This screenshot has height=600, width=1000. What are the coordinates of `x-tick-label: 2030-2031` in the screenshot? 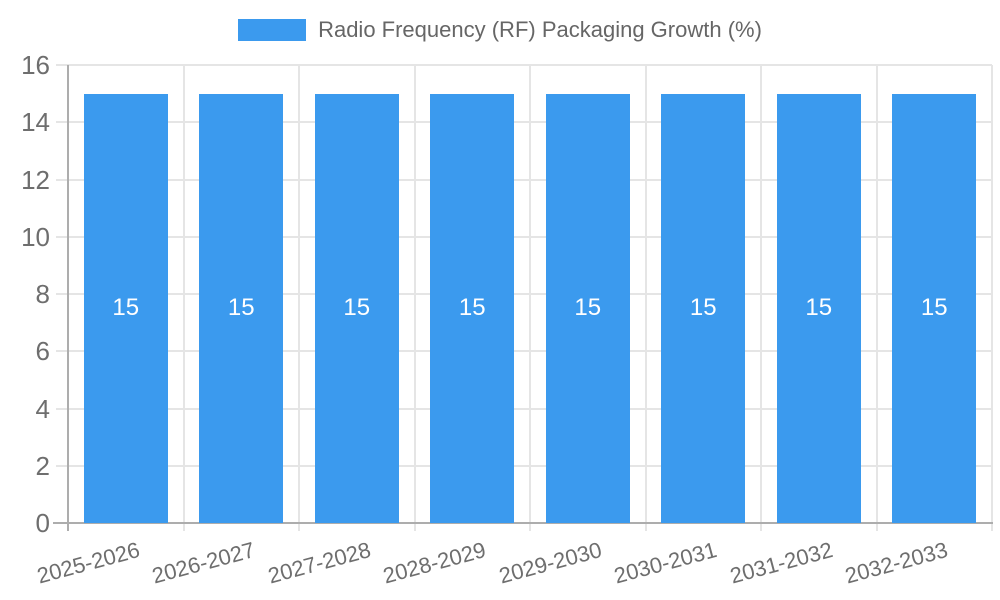 It's located at (665, 563).